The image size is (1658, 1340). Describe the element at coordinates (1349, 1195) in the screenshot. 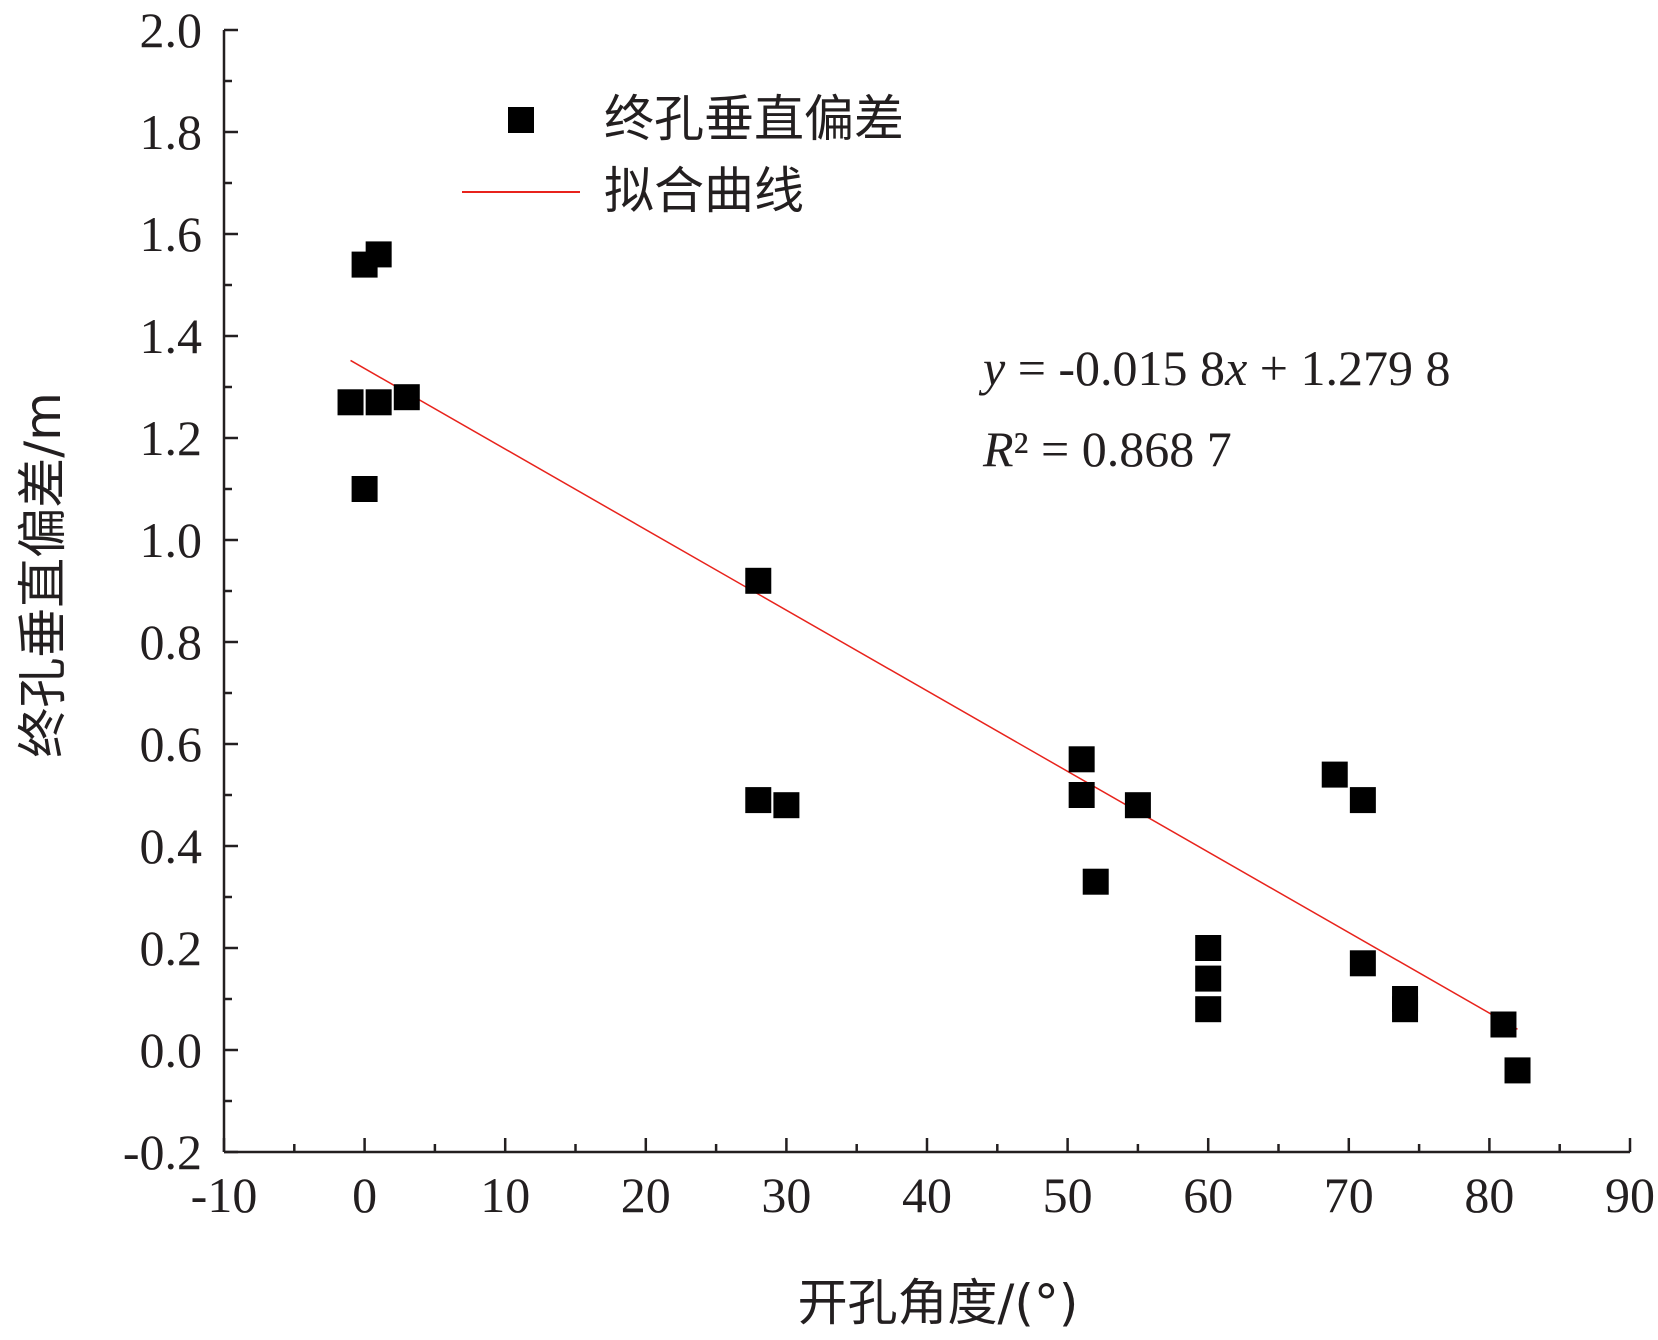

I see `x-tick-label: 70` at that location.